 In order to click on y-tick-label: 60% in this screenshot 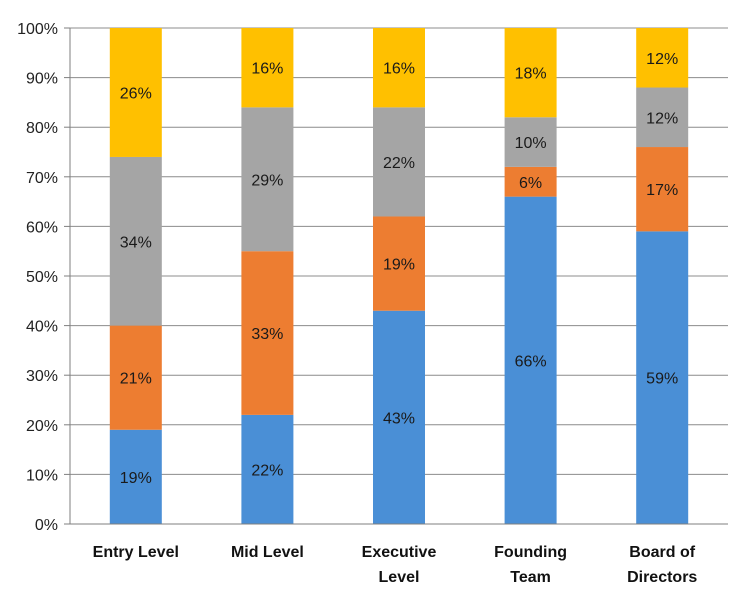, I will do `click(42, 227)`.